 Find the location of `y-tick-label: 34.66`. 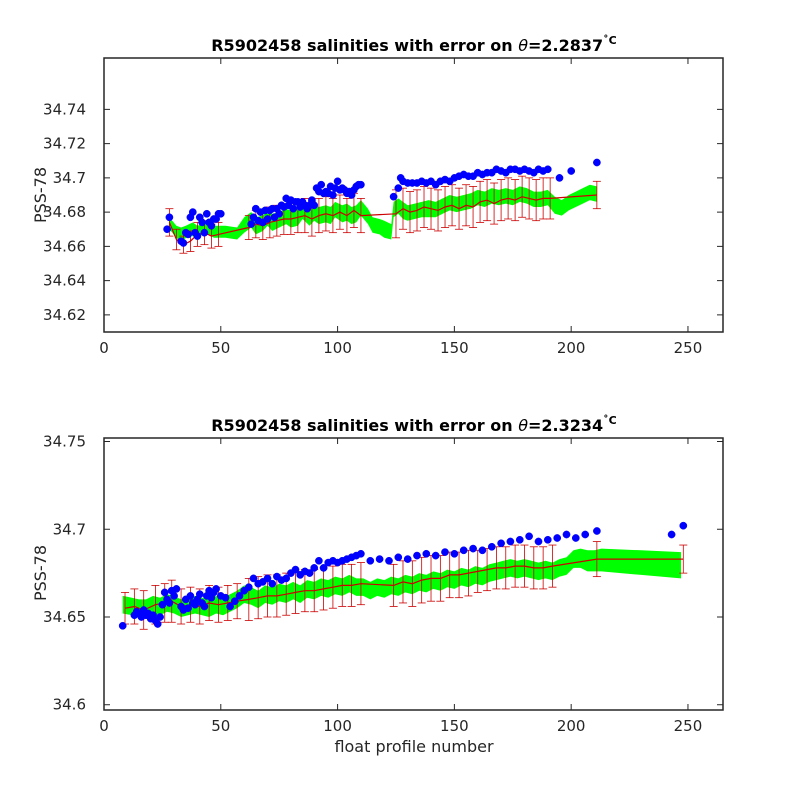

y-tick-label: 34.66 is located at coordinates (64, 246).